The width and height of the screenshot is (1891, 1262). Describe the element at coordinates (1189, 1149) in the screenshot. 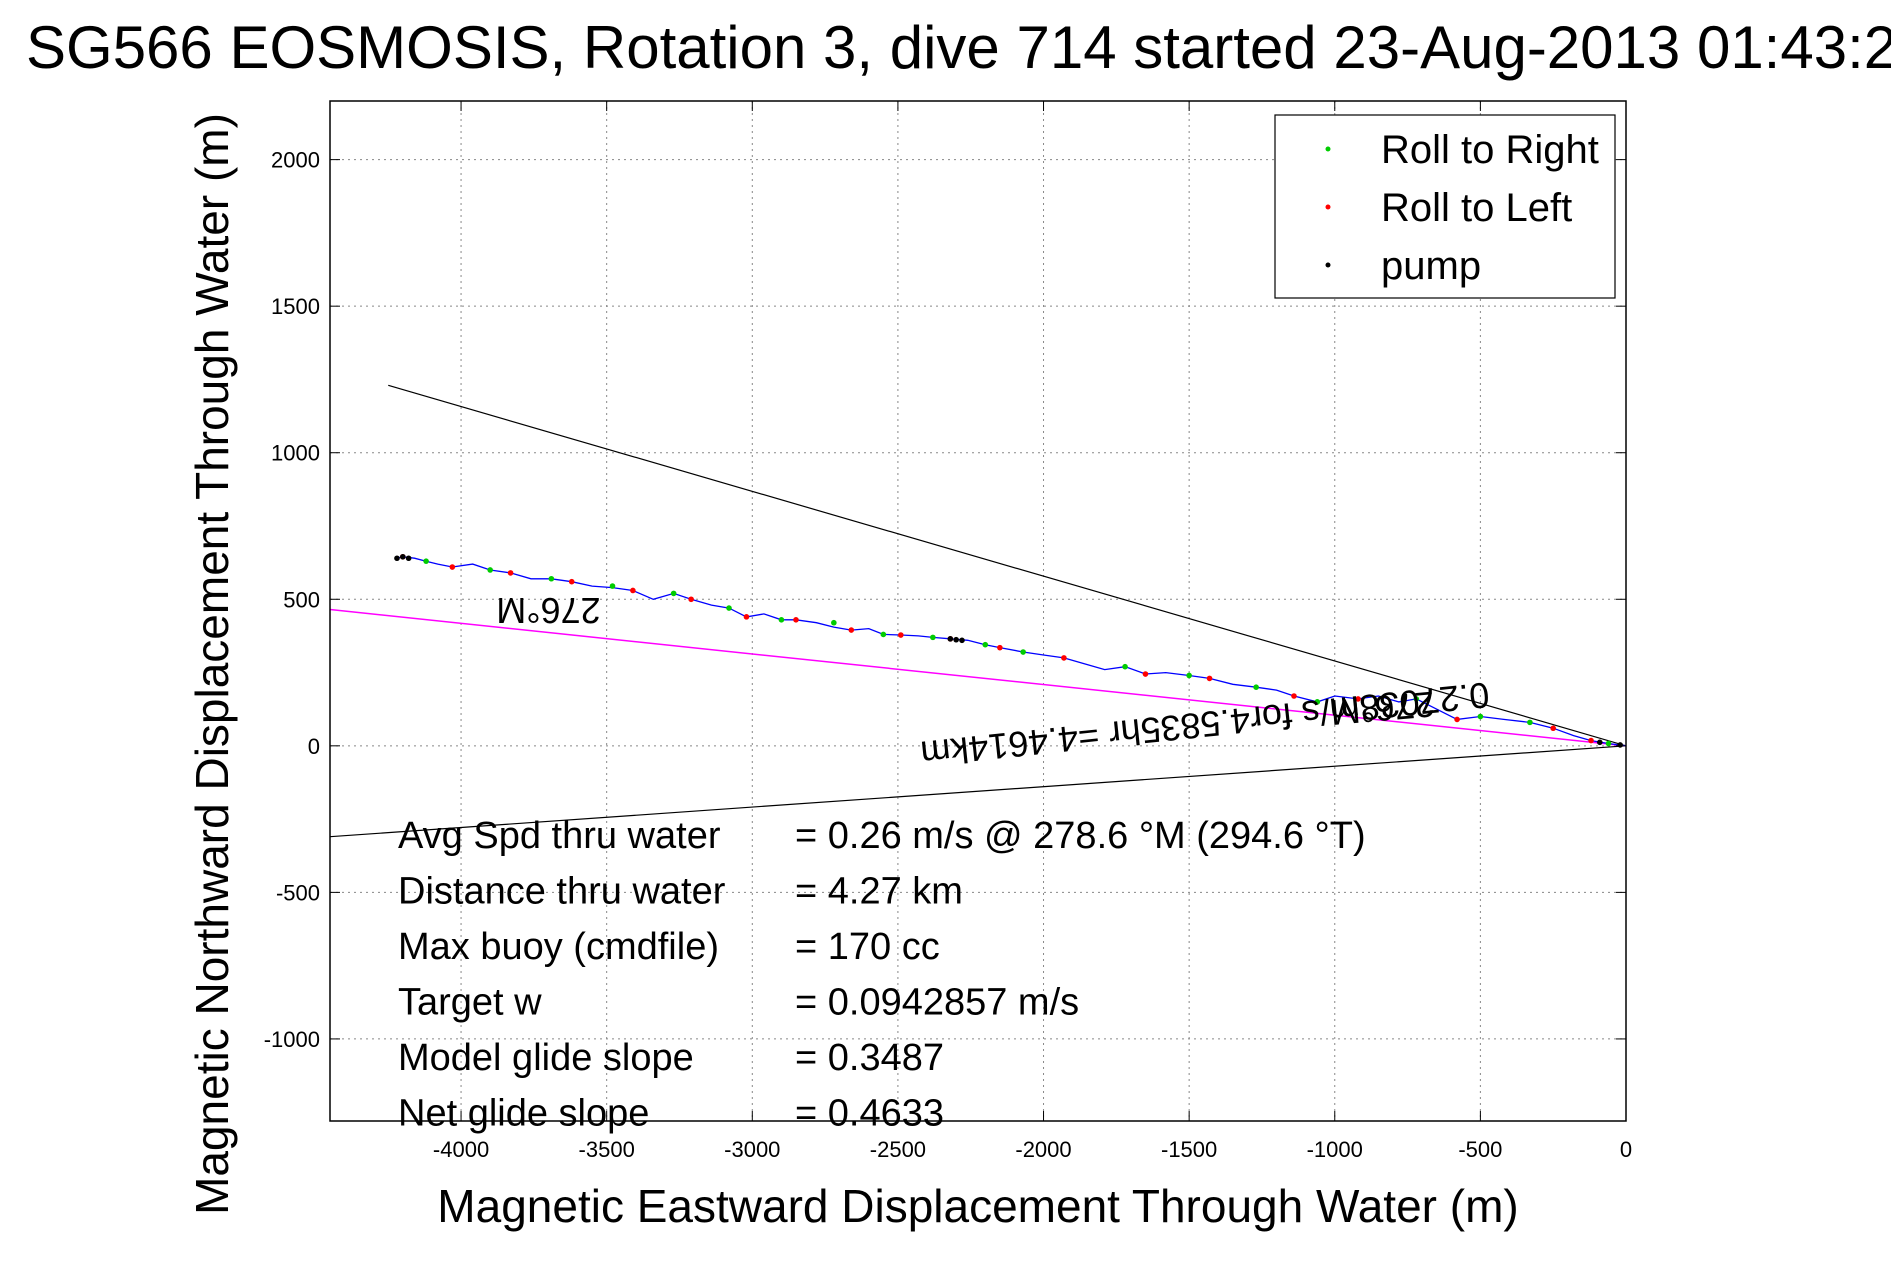

I see `x-tick-label: -1500` at that location.